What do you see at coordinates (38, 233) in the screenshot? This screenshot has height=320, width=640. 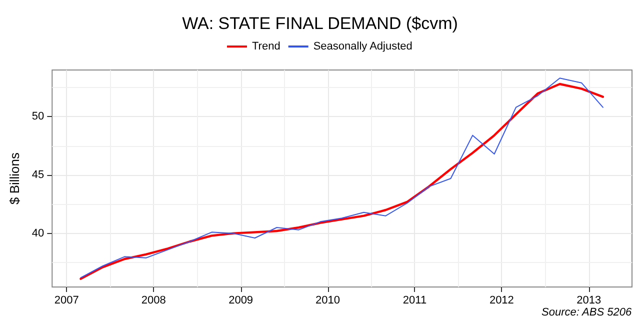 I see `y-tick-label: 40` at bounding box center [38, 233].